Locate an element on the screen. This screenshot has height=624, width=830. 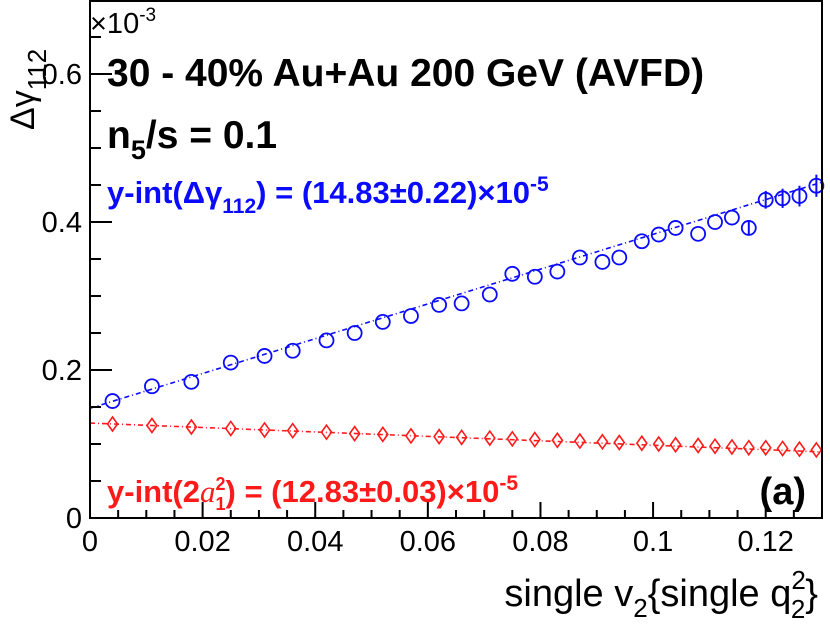
x-tick-label: 0.08 is located at coordinates (540, 542).